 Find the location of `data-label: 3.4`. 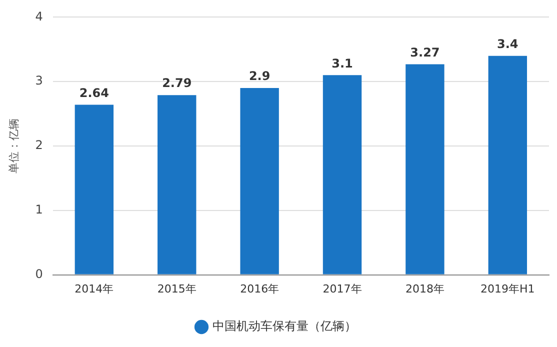

data-label: 3.4 is located at coordinates (507, 43).